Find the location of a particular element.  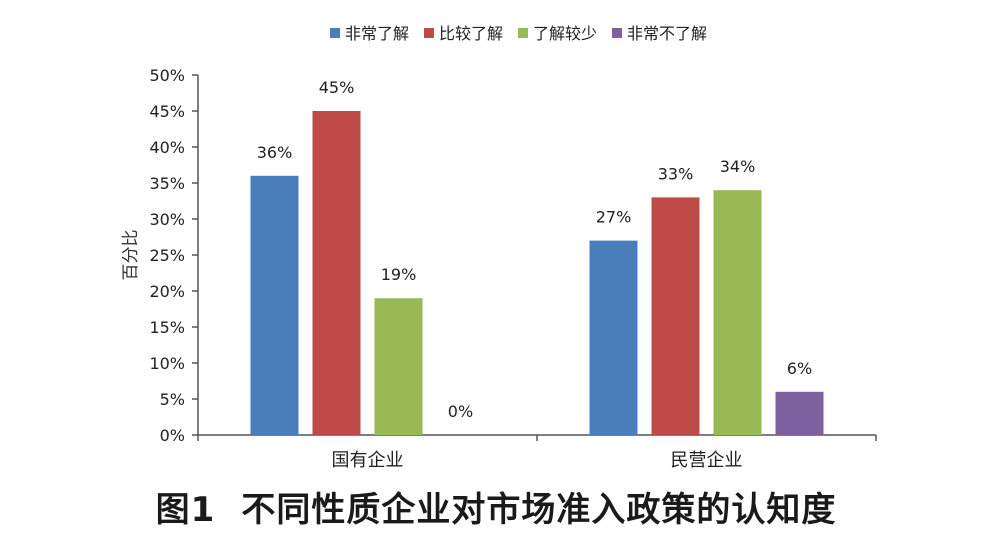

data-label: 27% is located at coordinates (614, 217).